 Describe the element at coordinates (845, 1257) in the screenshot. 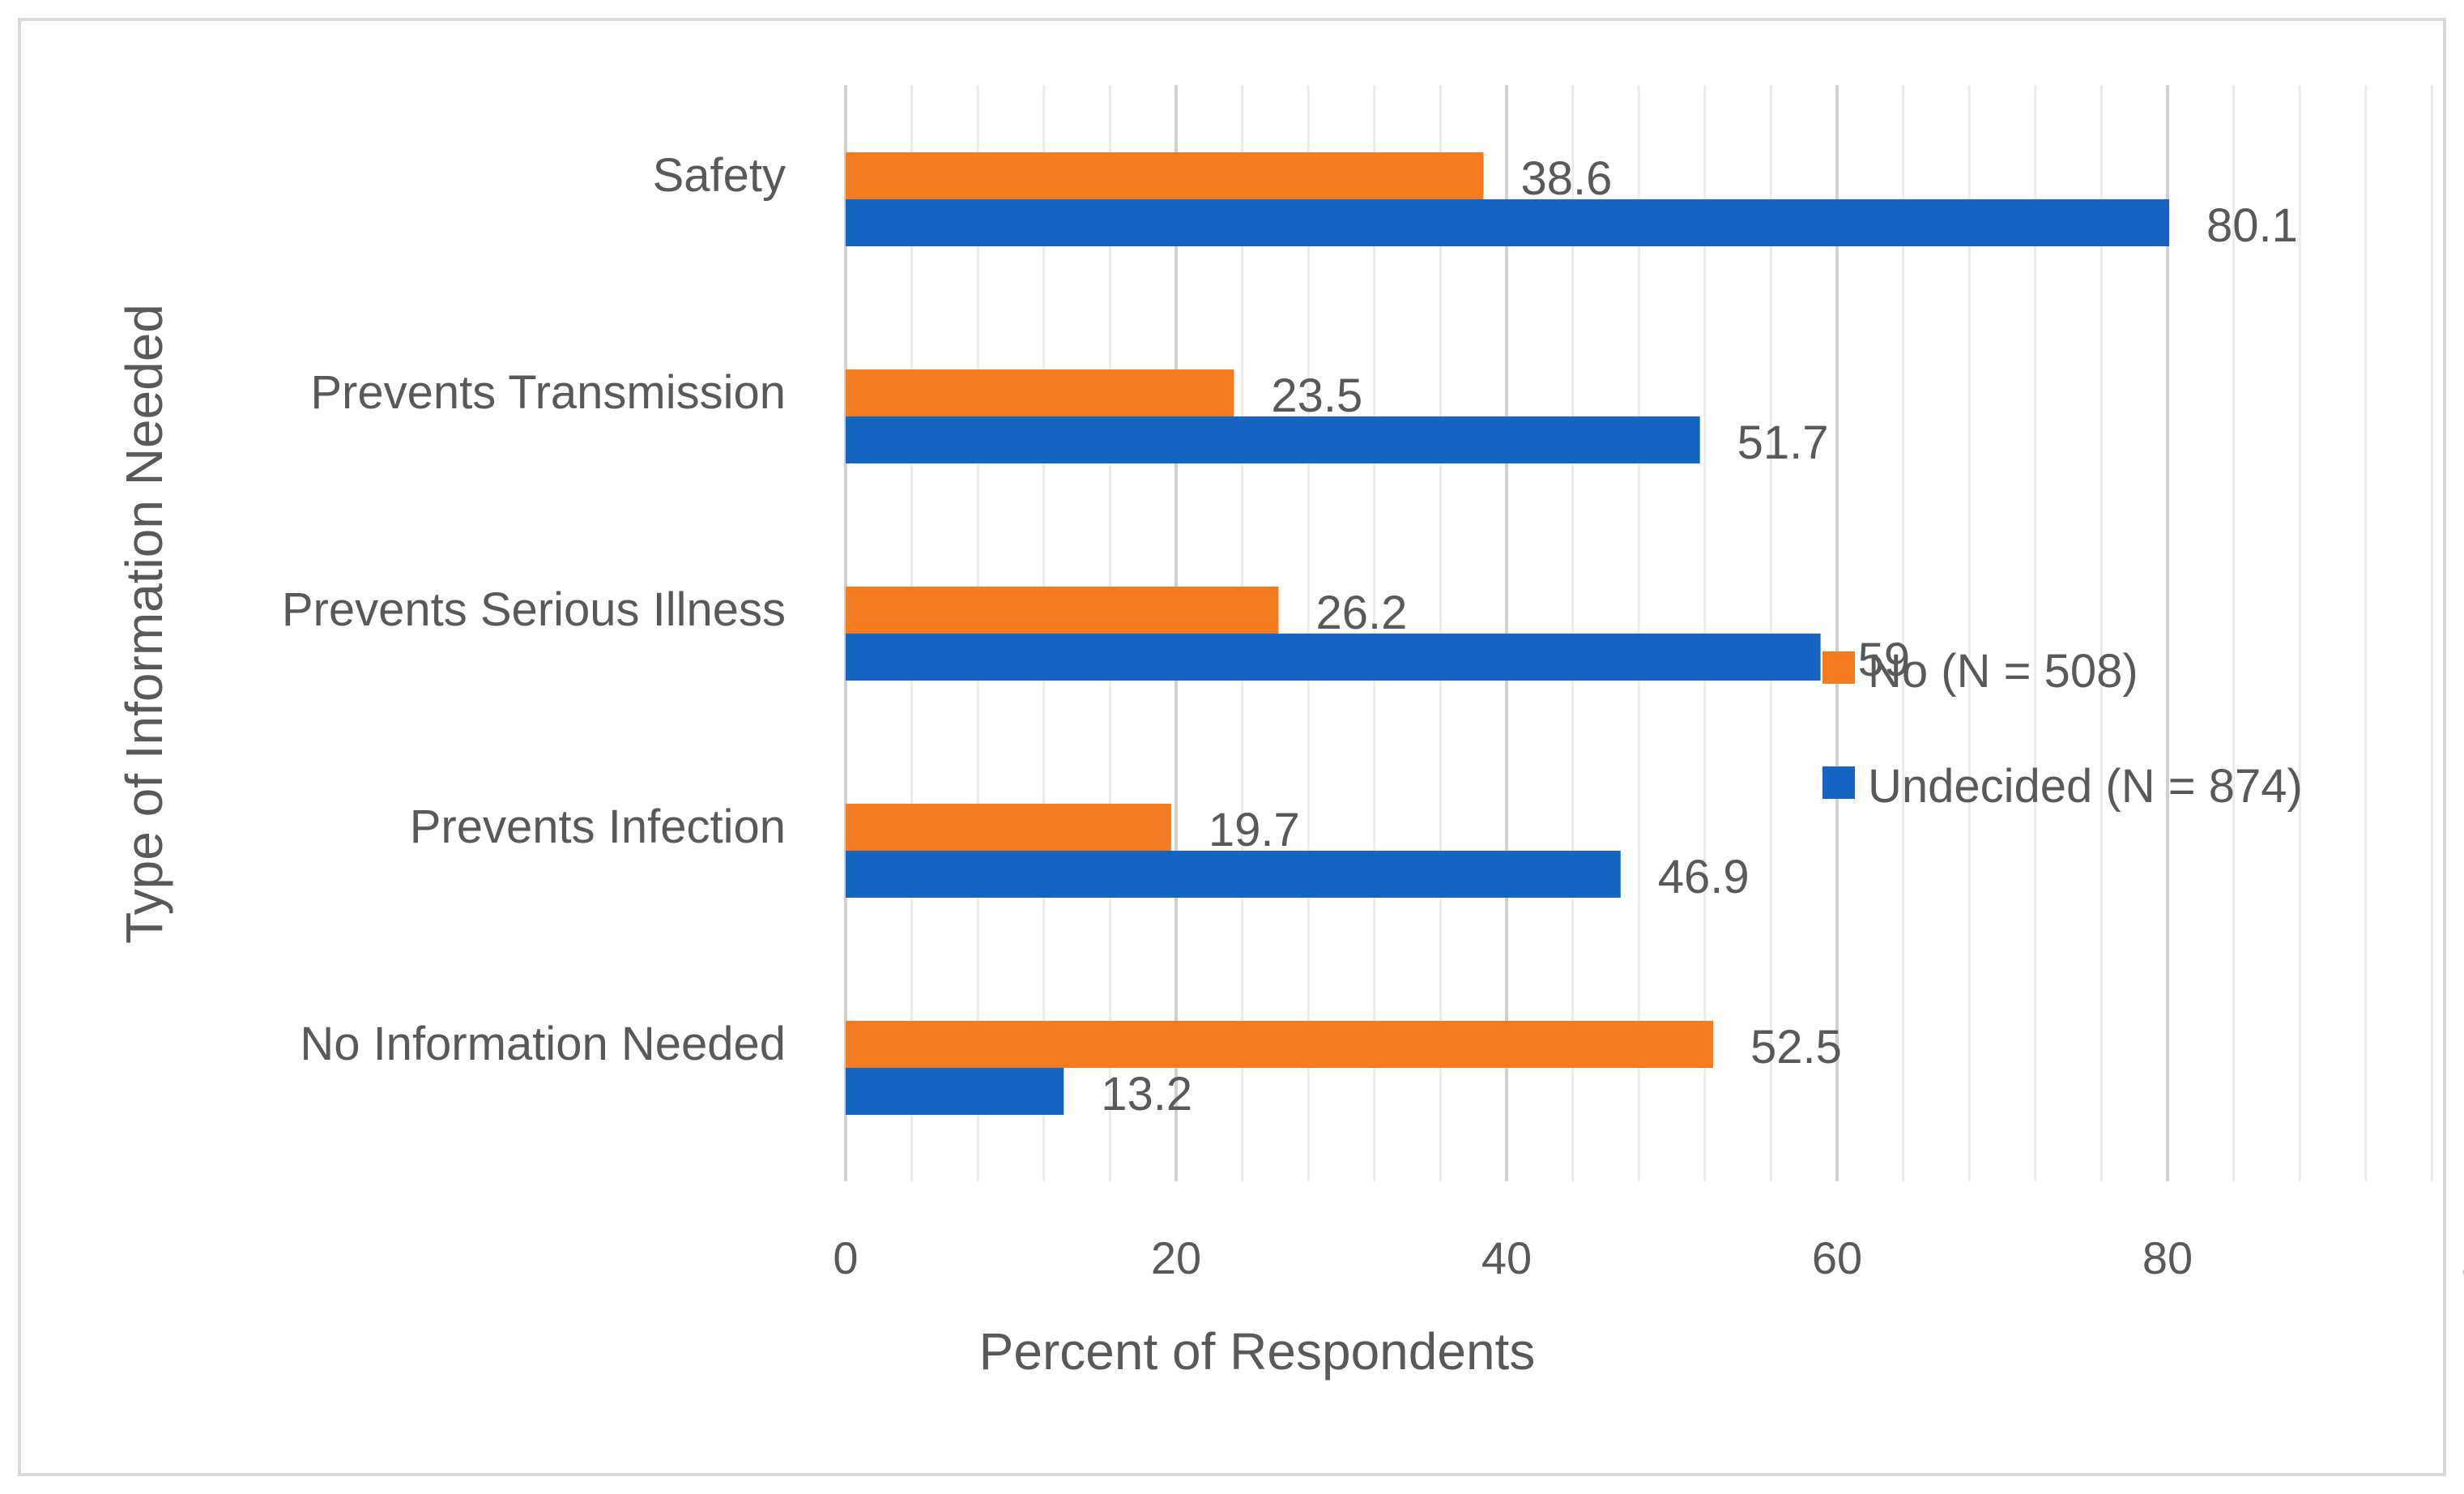

I see `x-tick-label: 0` at that location.